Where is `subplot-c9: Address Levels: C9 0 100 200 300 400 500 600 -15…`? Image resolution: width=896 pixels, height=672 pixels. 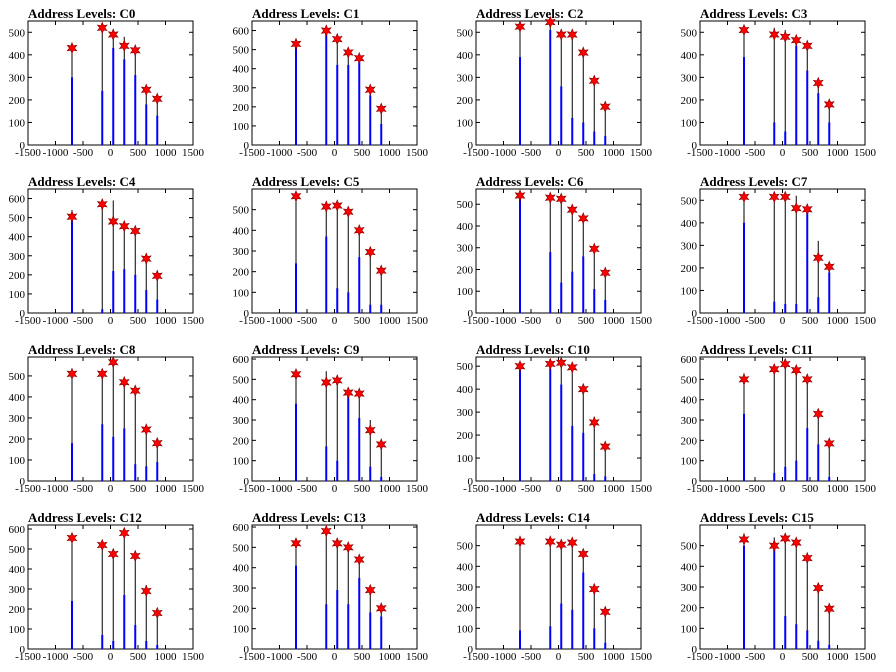 subplot-c9: Address Levels: C9 0 100 200 300 400 500 600 -15… is located at coordinates (331, 418).